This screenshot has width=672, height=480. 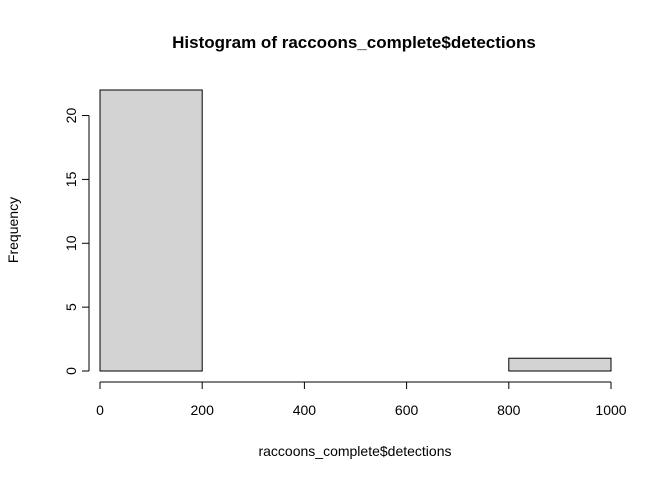 I want to click on x-tick-label: 0, so click(x=100, y=410).